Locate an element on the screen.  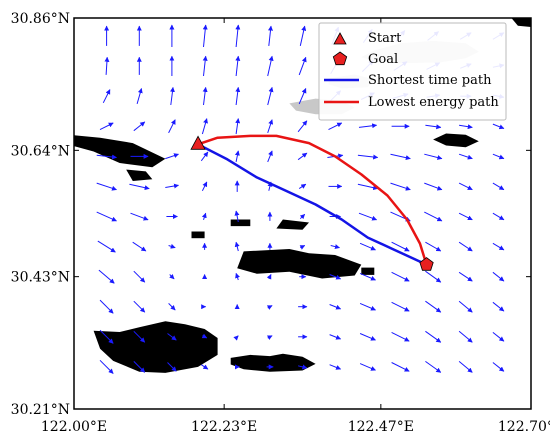
legend-item-lowest-energy: Lowest energy path is located at coordinates (411, 102).